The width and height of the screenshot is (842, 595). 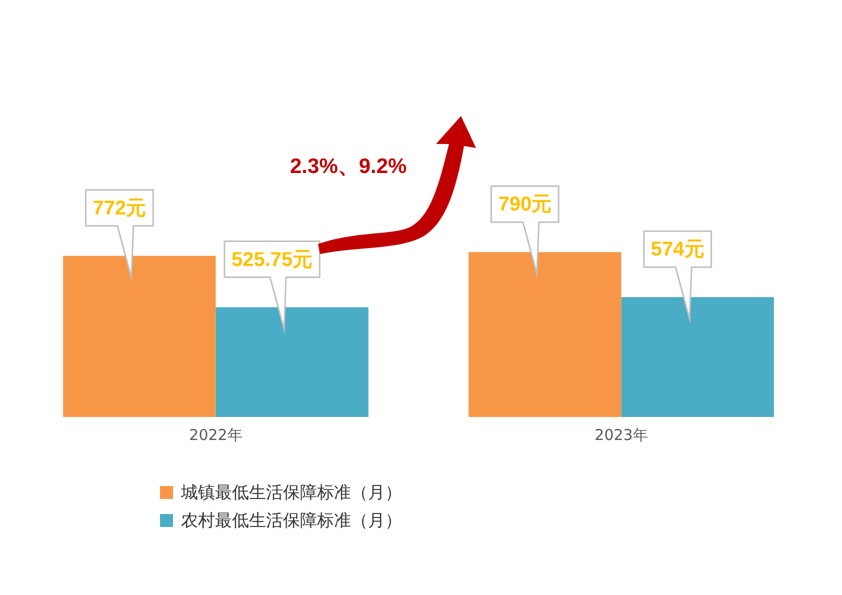 What do you see at coordinates (677, 249) in the screenshot?
I see `data-label: 574元` at bounding box center [677, 249].